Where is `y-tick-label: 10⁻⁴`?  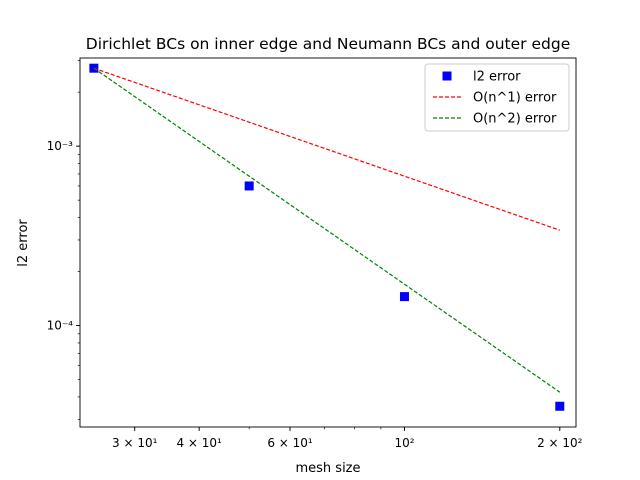
y-tick-label: 10⁻⁴ is located at coordinates (60, 326).